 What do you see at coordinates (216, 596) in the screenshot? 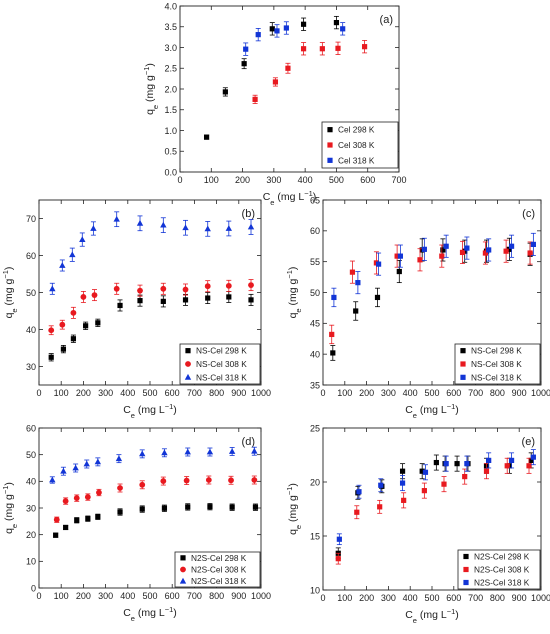
I see `x-tick-label: 800` at bounding box center [216, 596].